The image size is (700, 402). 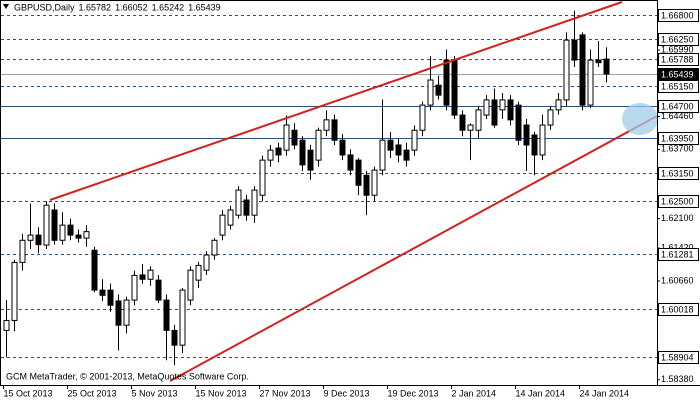 I want to click on level-label: 1.63950, so click(x=677, y=138).